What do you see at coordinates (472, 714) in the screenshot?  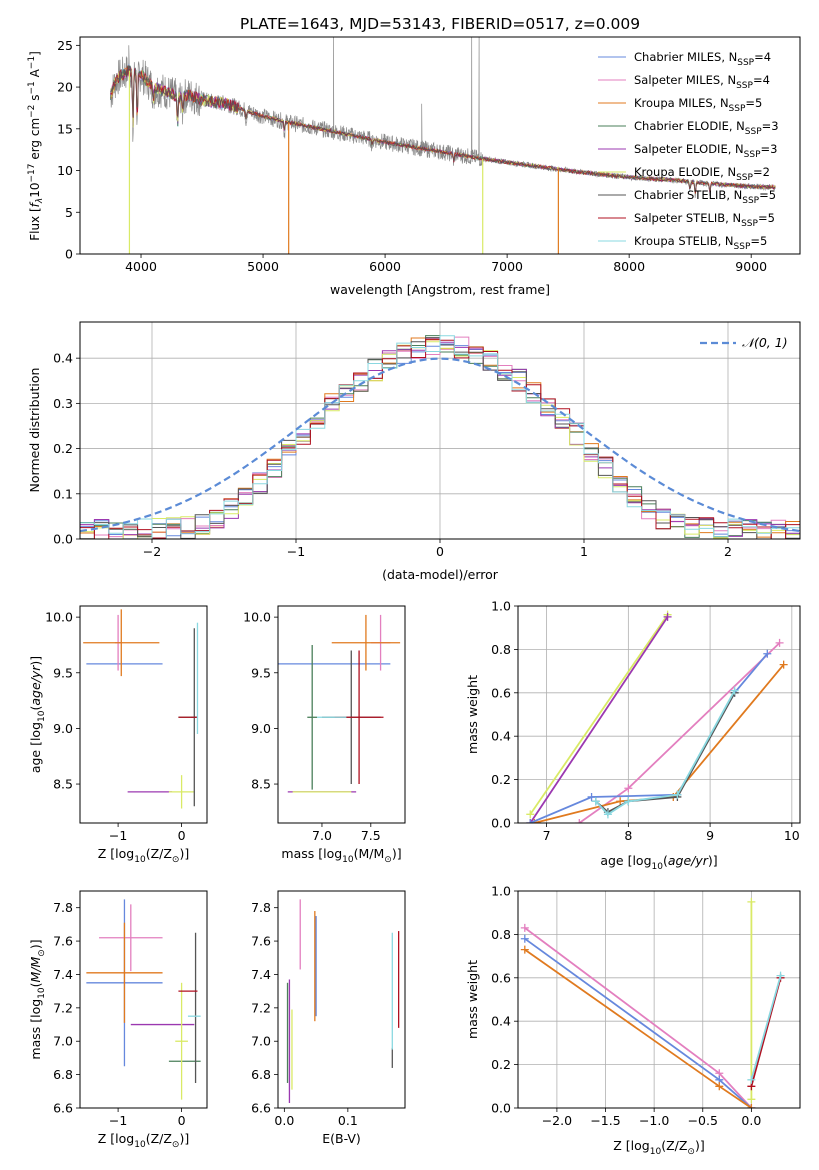 I see `y-axis-label: mass weight` at bounding box center [472, 714].